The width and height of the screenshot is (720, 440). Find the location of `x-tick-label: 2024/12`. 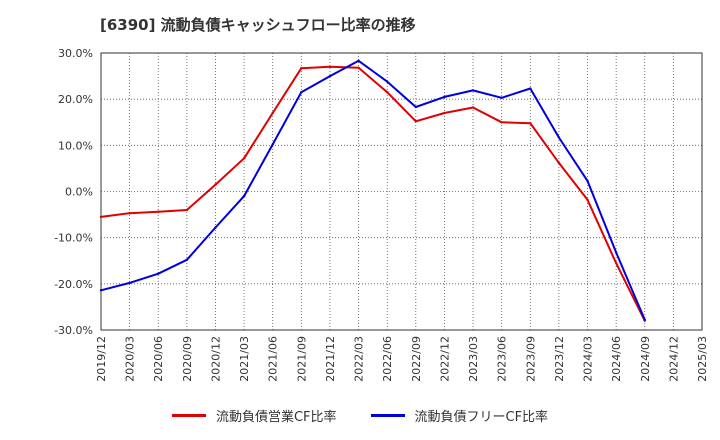

x-tick-label: 2024/12 is located at coordinates (673, 359).